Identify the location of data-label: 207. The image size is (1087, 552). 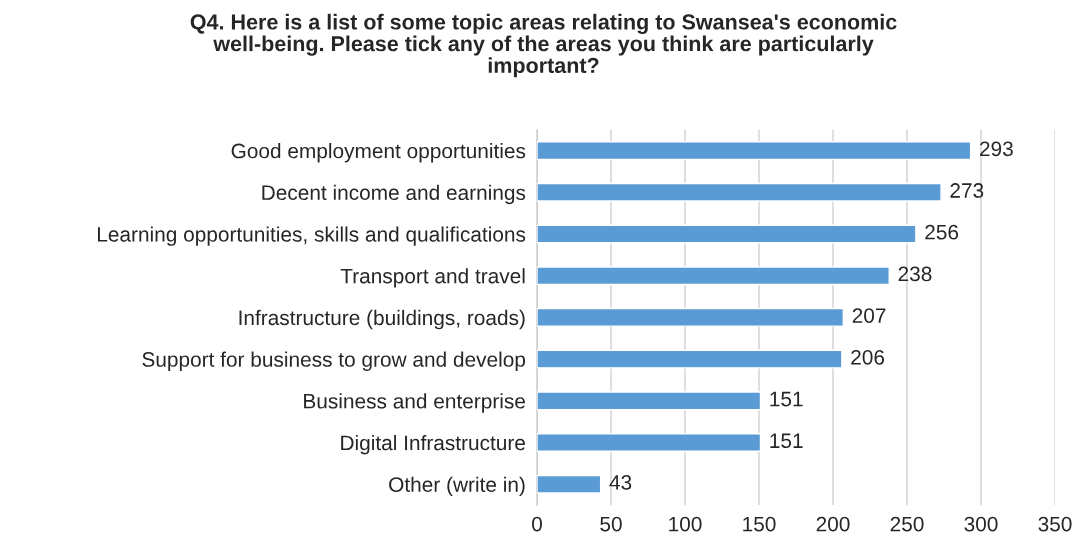
(869, 315).